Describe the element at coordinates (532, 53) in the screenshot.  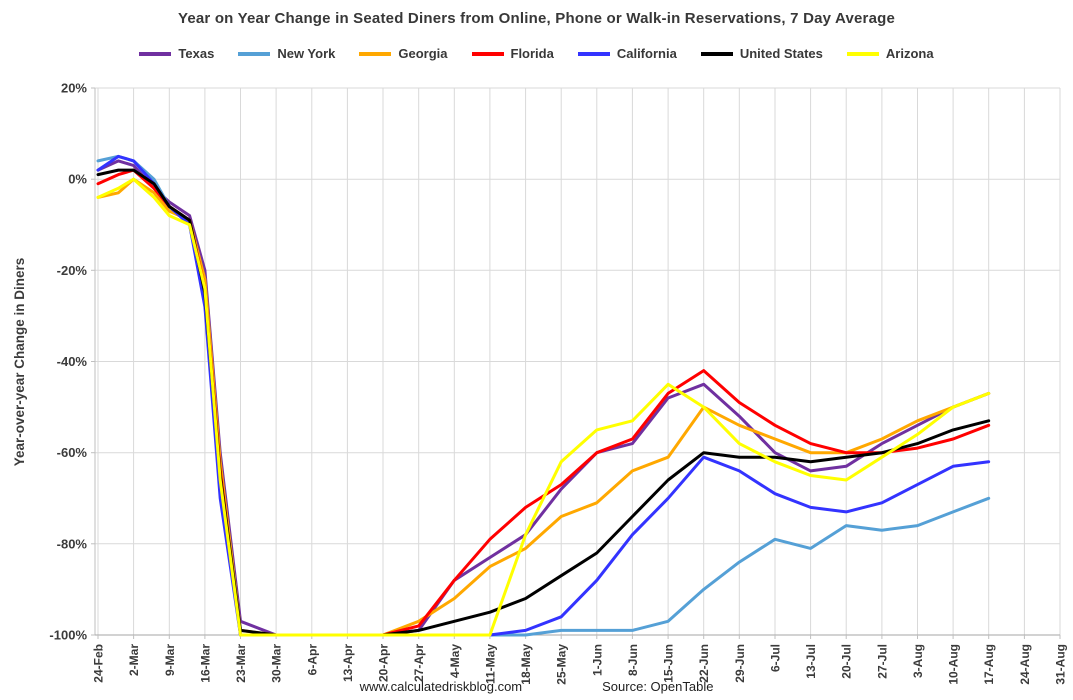
I see `legend-label-florida: Florida` at that location.